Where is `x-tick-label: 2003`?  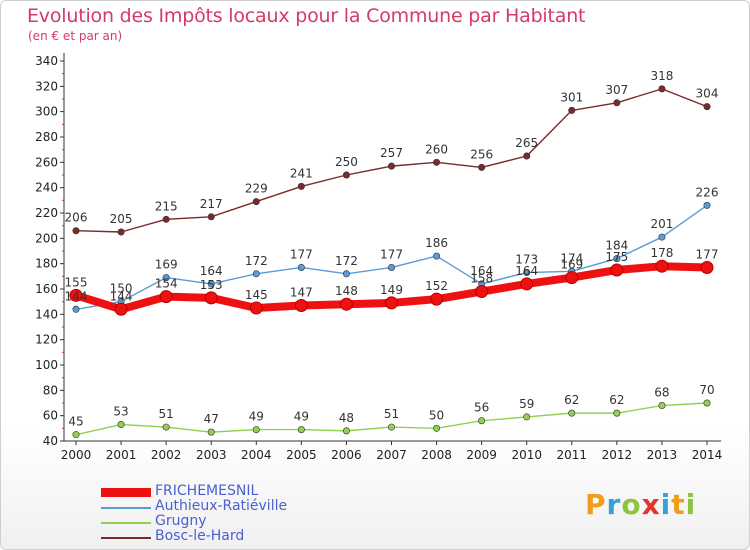 x-tick-label: 2003 is located at coordinates (211, 455).